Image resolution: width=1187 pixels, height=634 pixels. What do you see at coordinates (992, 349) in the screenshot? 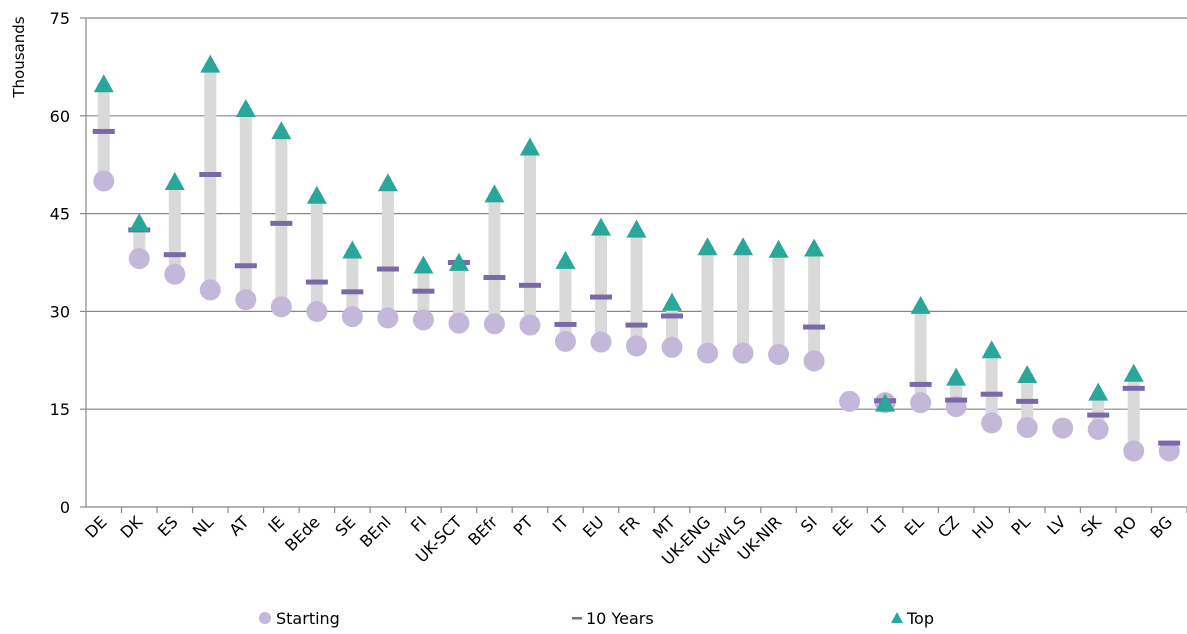
I see `top-point-HU` at bounding box center [992, 349].